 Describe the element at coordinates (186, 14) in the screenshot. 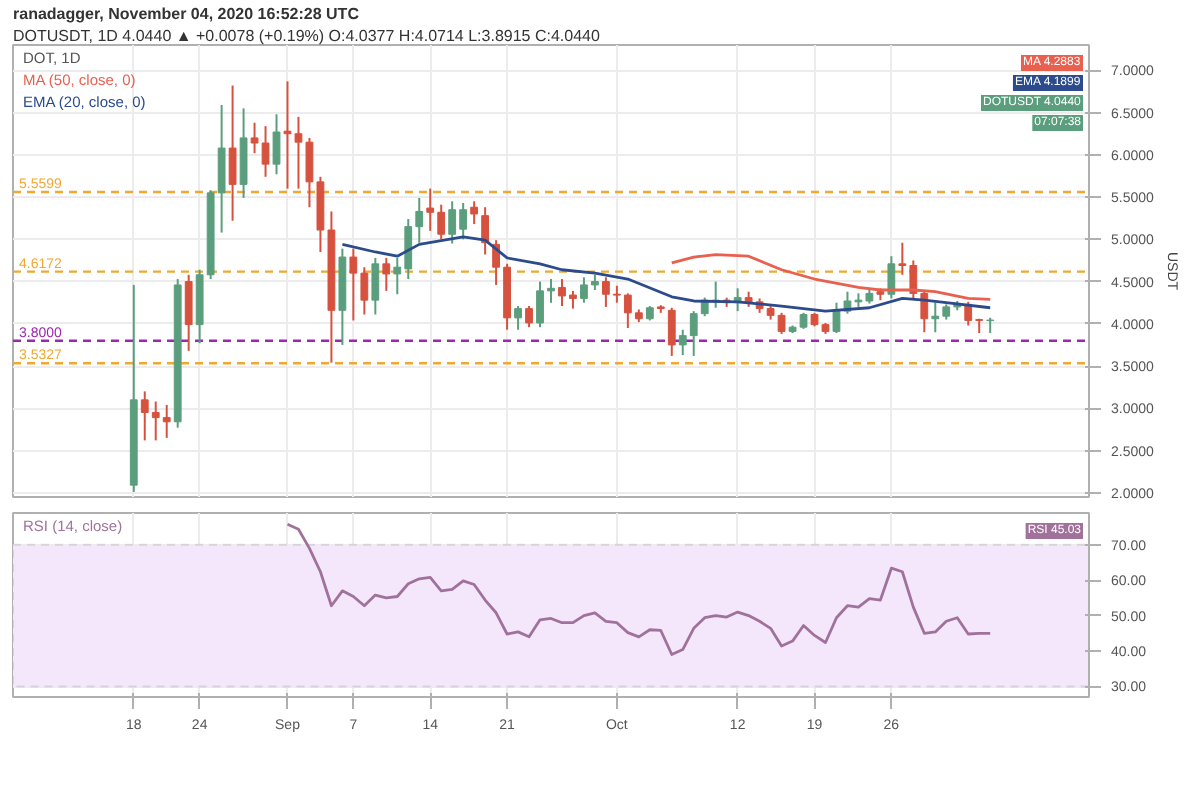

I see `chart-title: ranadagger, November 04, 2020 16:52:28 UTC` at that location.